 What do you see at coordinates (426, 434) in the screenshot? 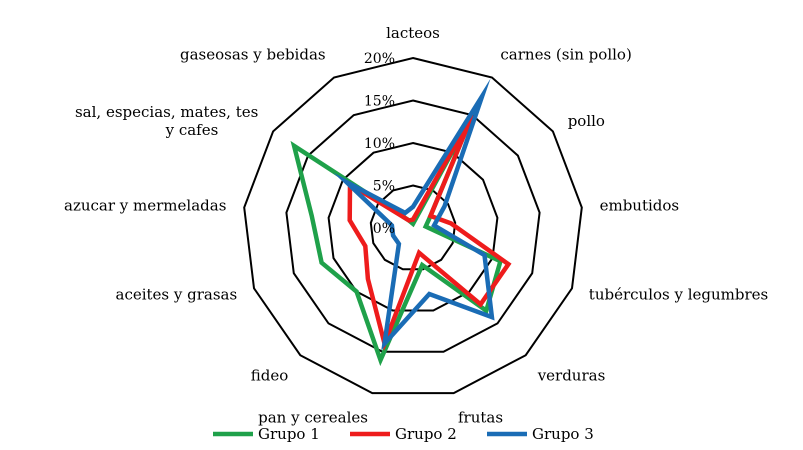
I see `legend-label-2: Grupo 2` at bounding box center [426, 434].